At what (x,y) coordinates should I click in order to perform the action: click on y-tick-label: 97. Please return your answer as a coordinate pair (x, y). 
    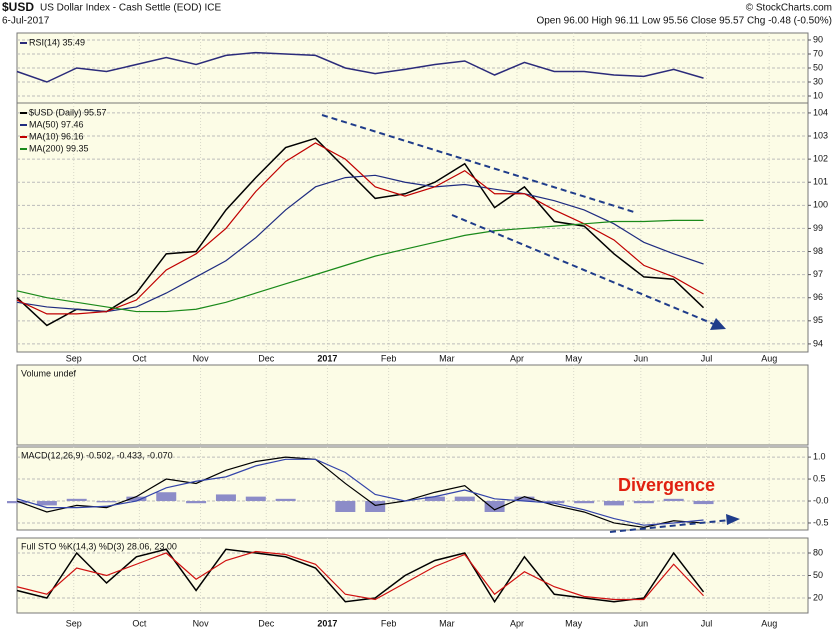
    Looking at the image, I should click on (818, 274).